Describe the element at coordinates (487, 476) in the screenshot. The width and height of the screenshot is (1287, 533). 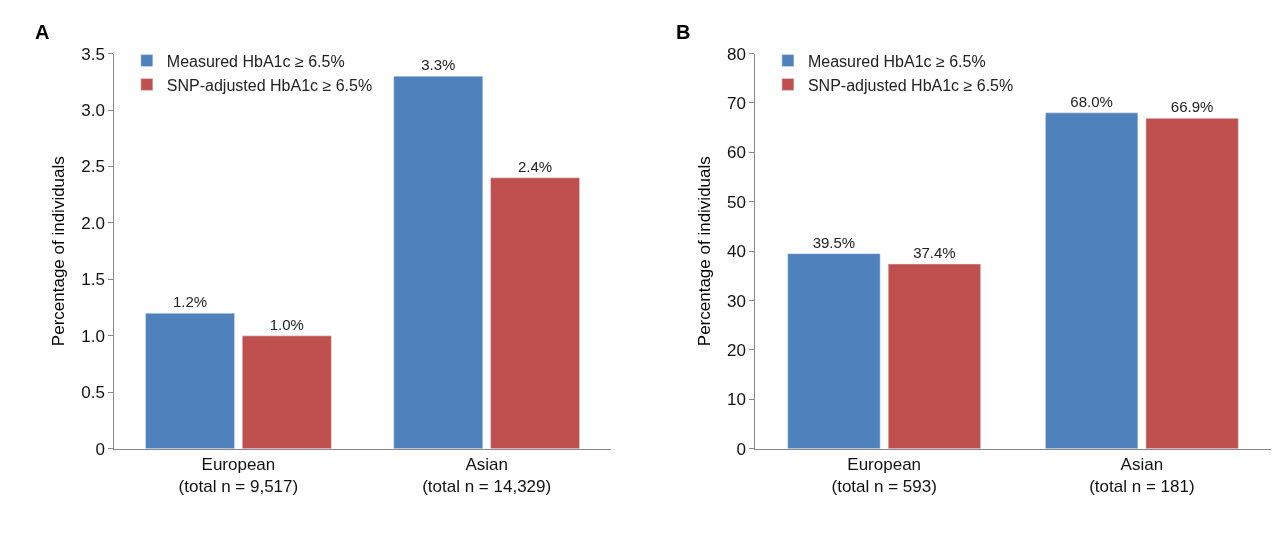
I see `x-tick-label: Asian (total n = 14,329)` at that location.